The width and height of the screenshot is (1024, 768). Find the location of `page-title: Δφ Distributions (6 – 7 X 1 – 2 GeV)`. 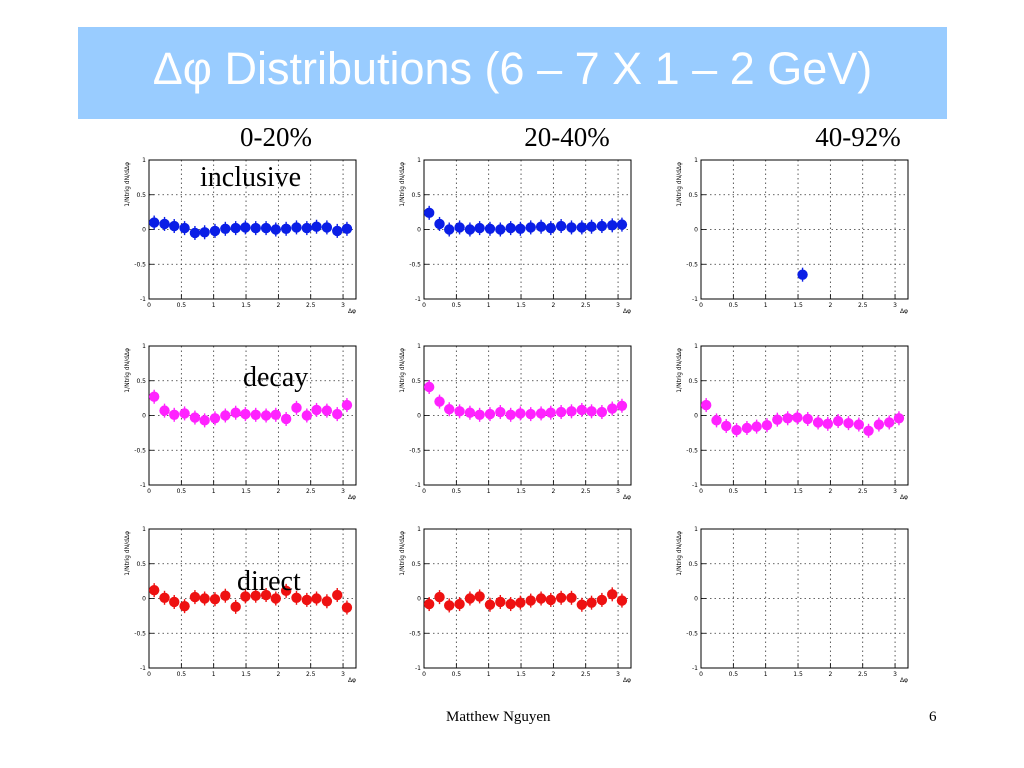

page-title: Δφ Distributions (6 – 7 X 1 – 2 GeV) is located at coordinates (512, 68).